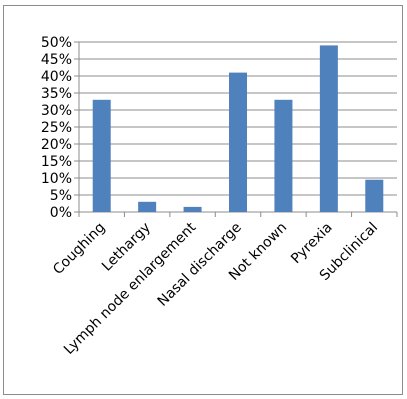 The width and height of the screenshot is (407, 399). I want to click on x-category-label: Coughing, so click(79, 249).